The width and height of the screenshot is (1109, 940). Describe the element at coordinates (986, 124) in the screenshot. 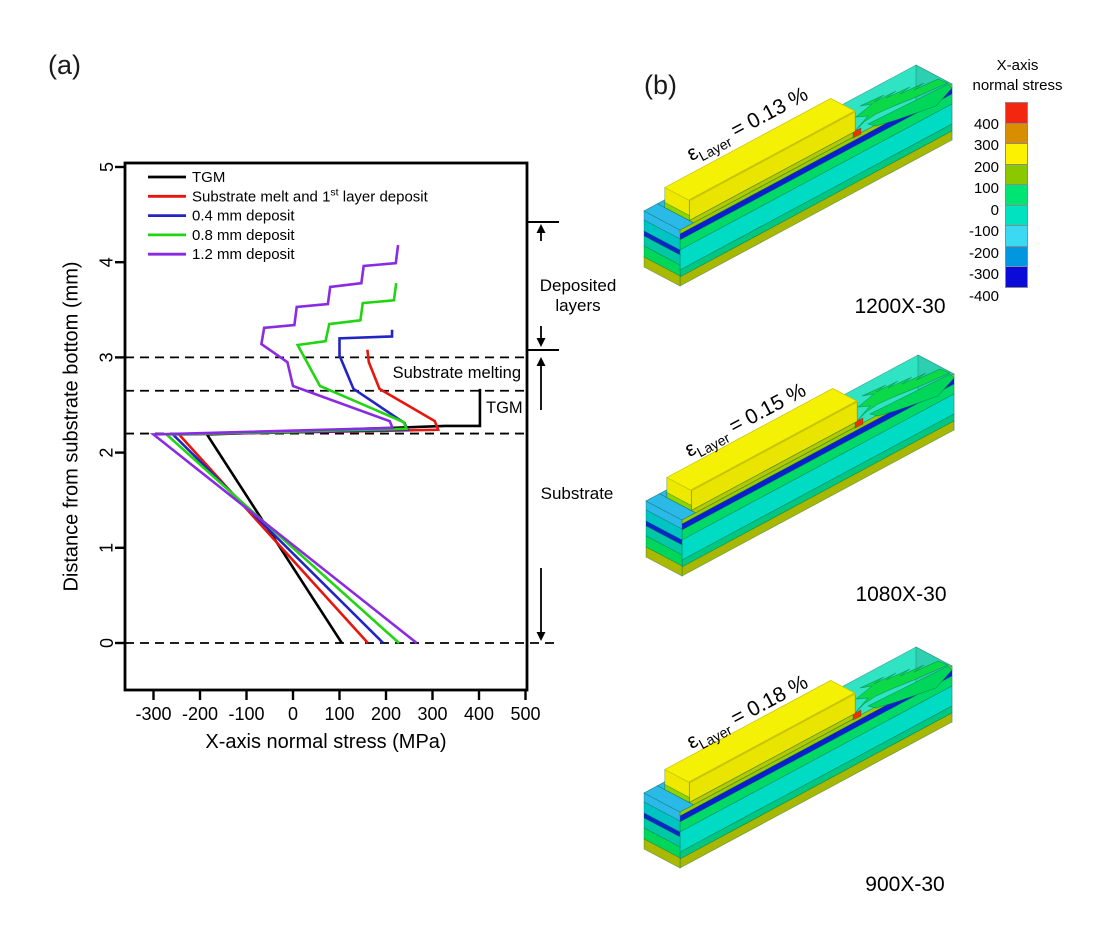

I see `colorbar-tick-label: 400` at that location.